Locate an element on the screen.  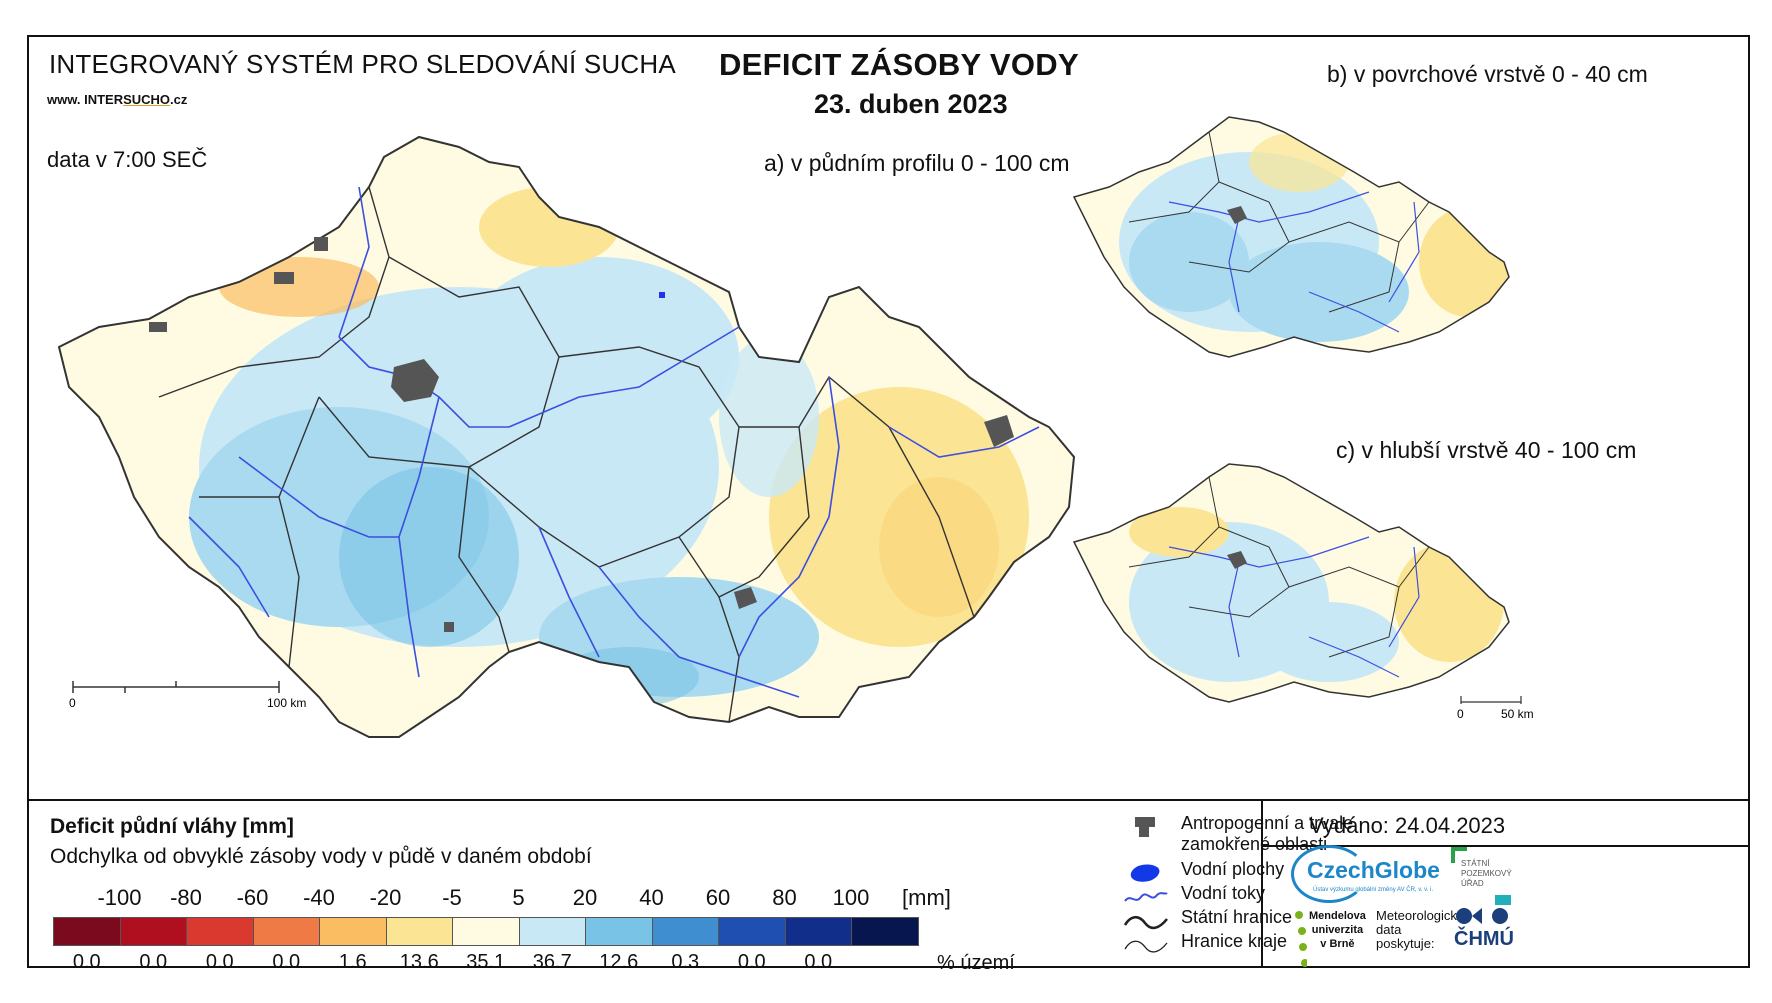
legend-tick-label: 80 is located at coordinates (784, 897).